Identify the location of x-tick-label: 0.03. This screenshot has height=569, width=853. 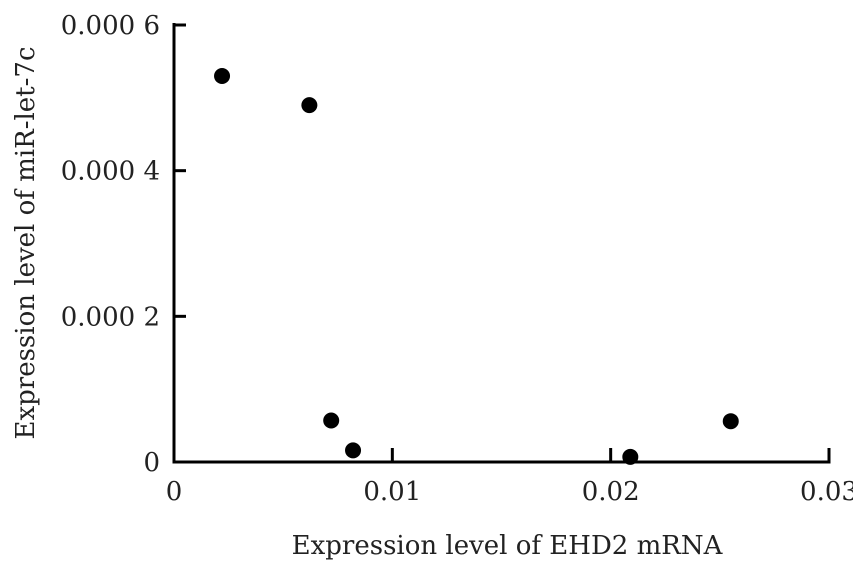
(826, 492).